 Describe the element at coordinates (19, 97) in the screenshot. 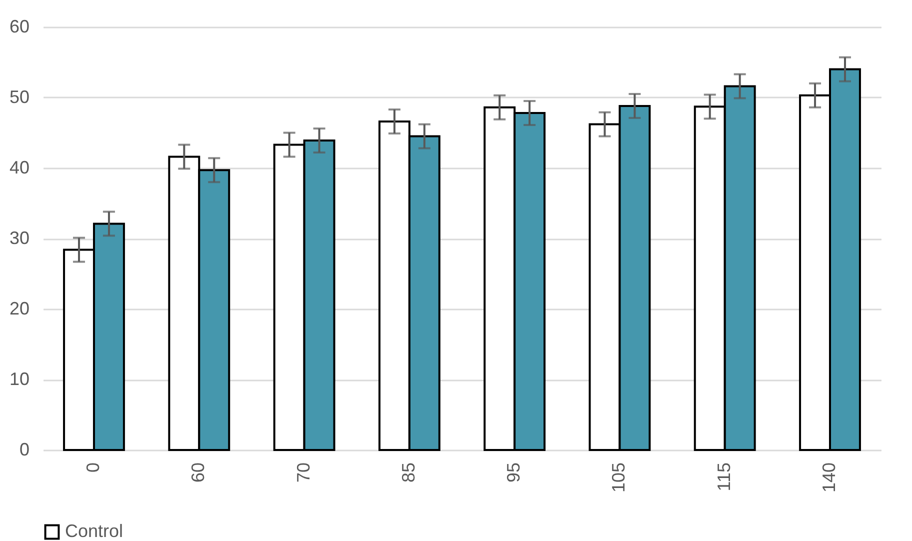

I see `y-tick-label: 50` at that location.